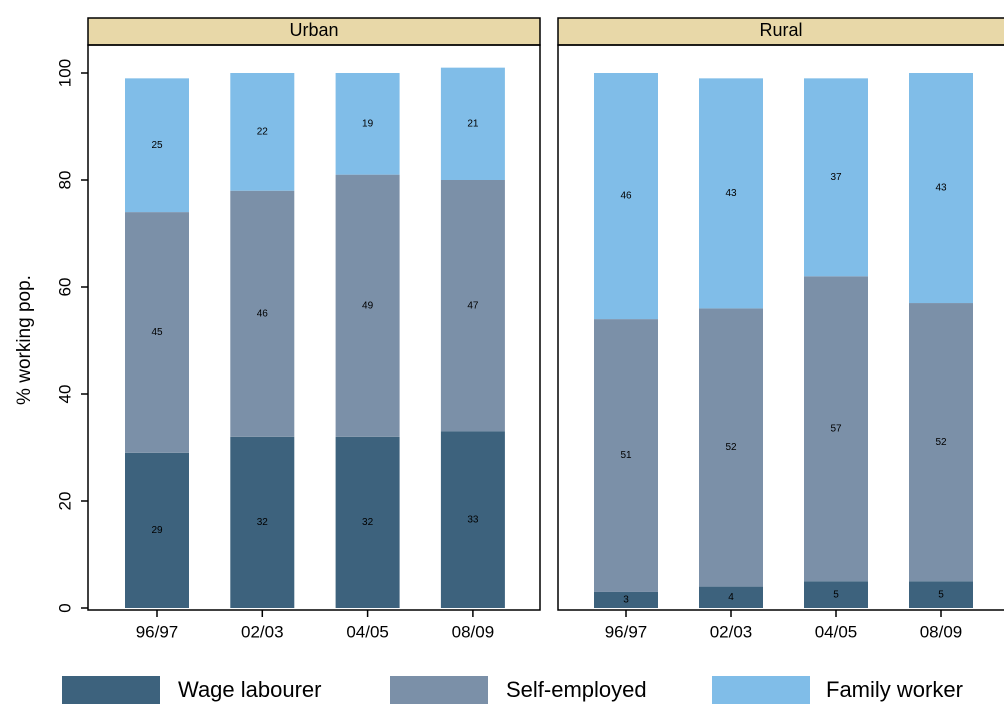 This screenshot has height=704, width=1004. I want to click on value-label: 22, so click(263, 131).